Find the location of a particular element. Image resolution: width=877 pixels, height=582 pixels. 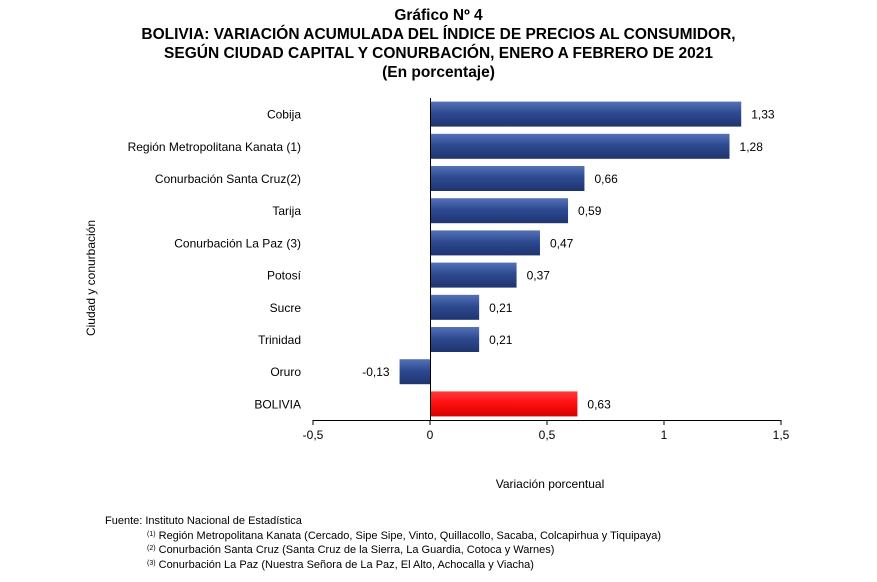

category-label: Conurbación La Paz (3) is located at coordinates (237, 243).